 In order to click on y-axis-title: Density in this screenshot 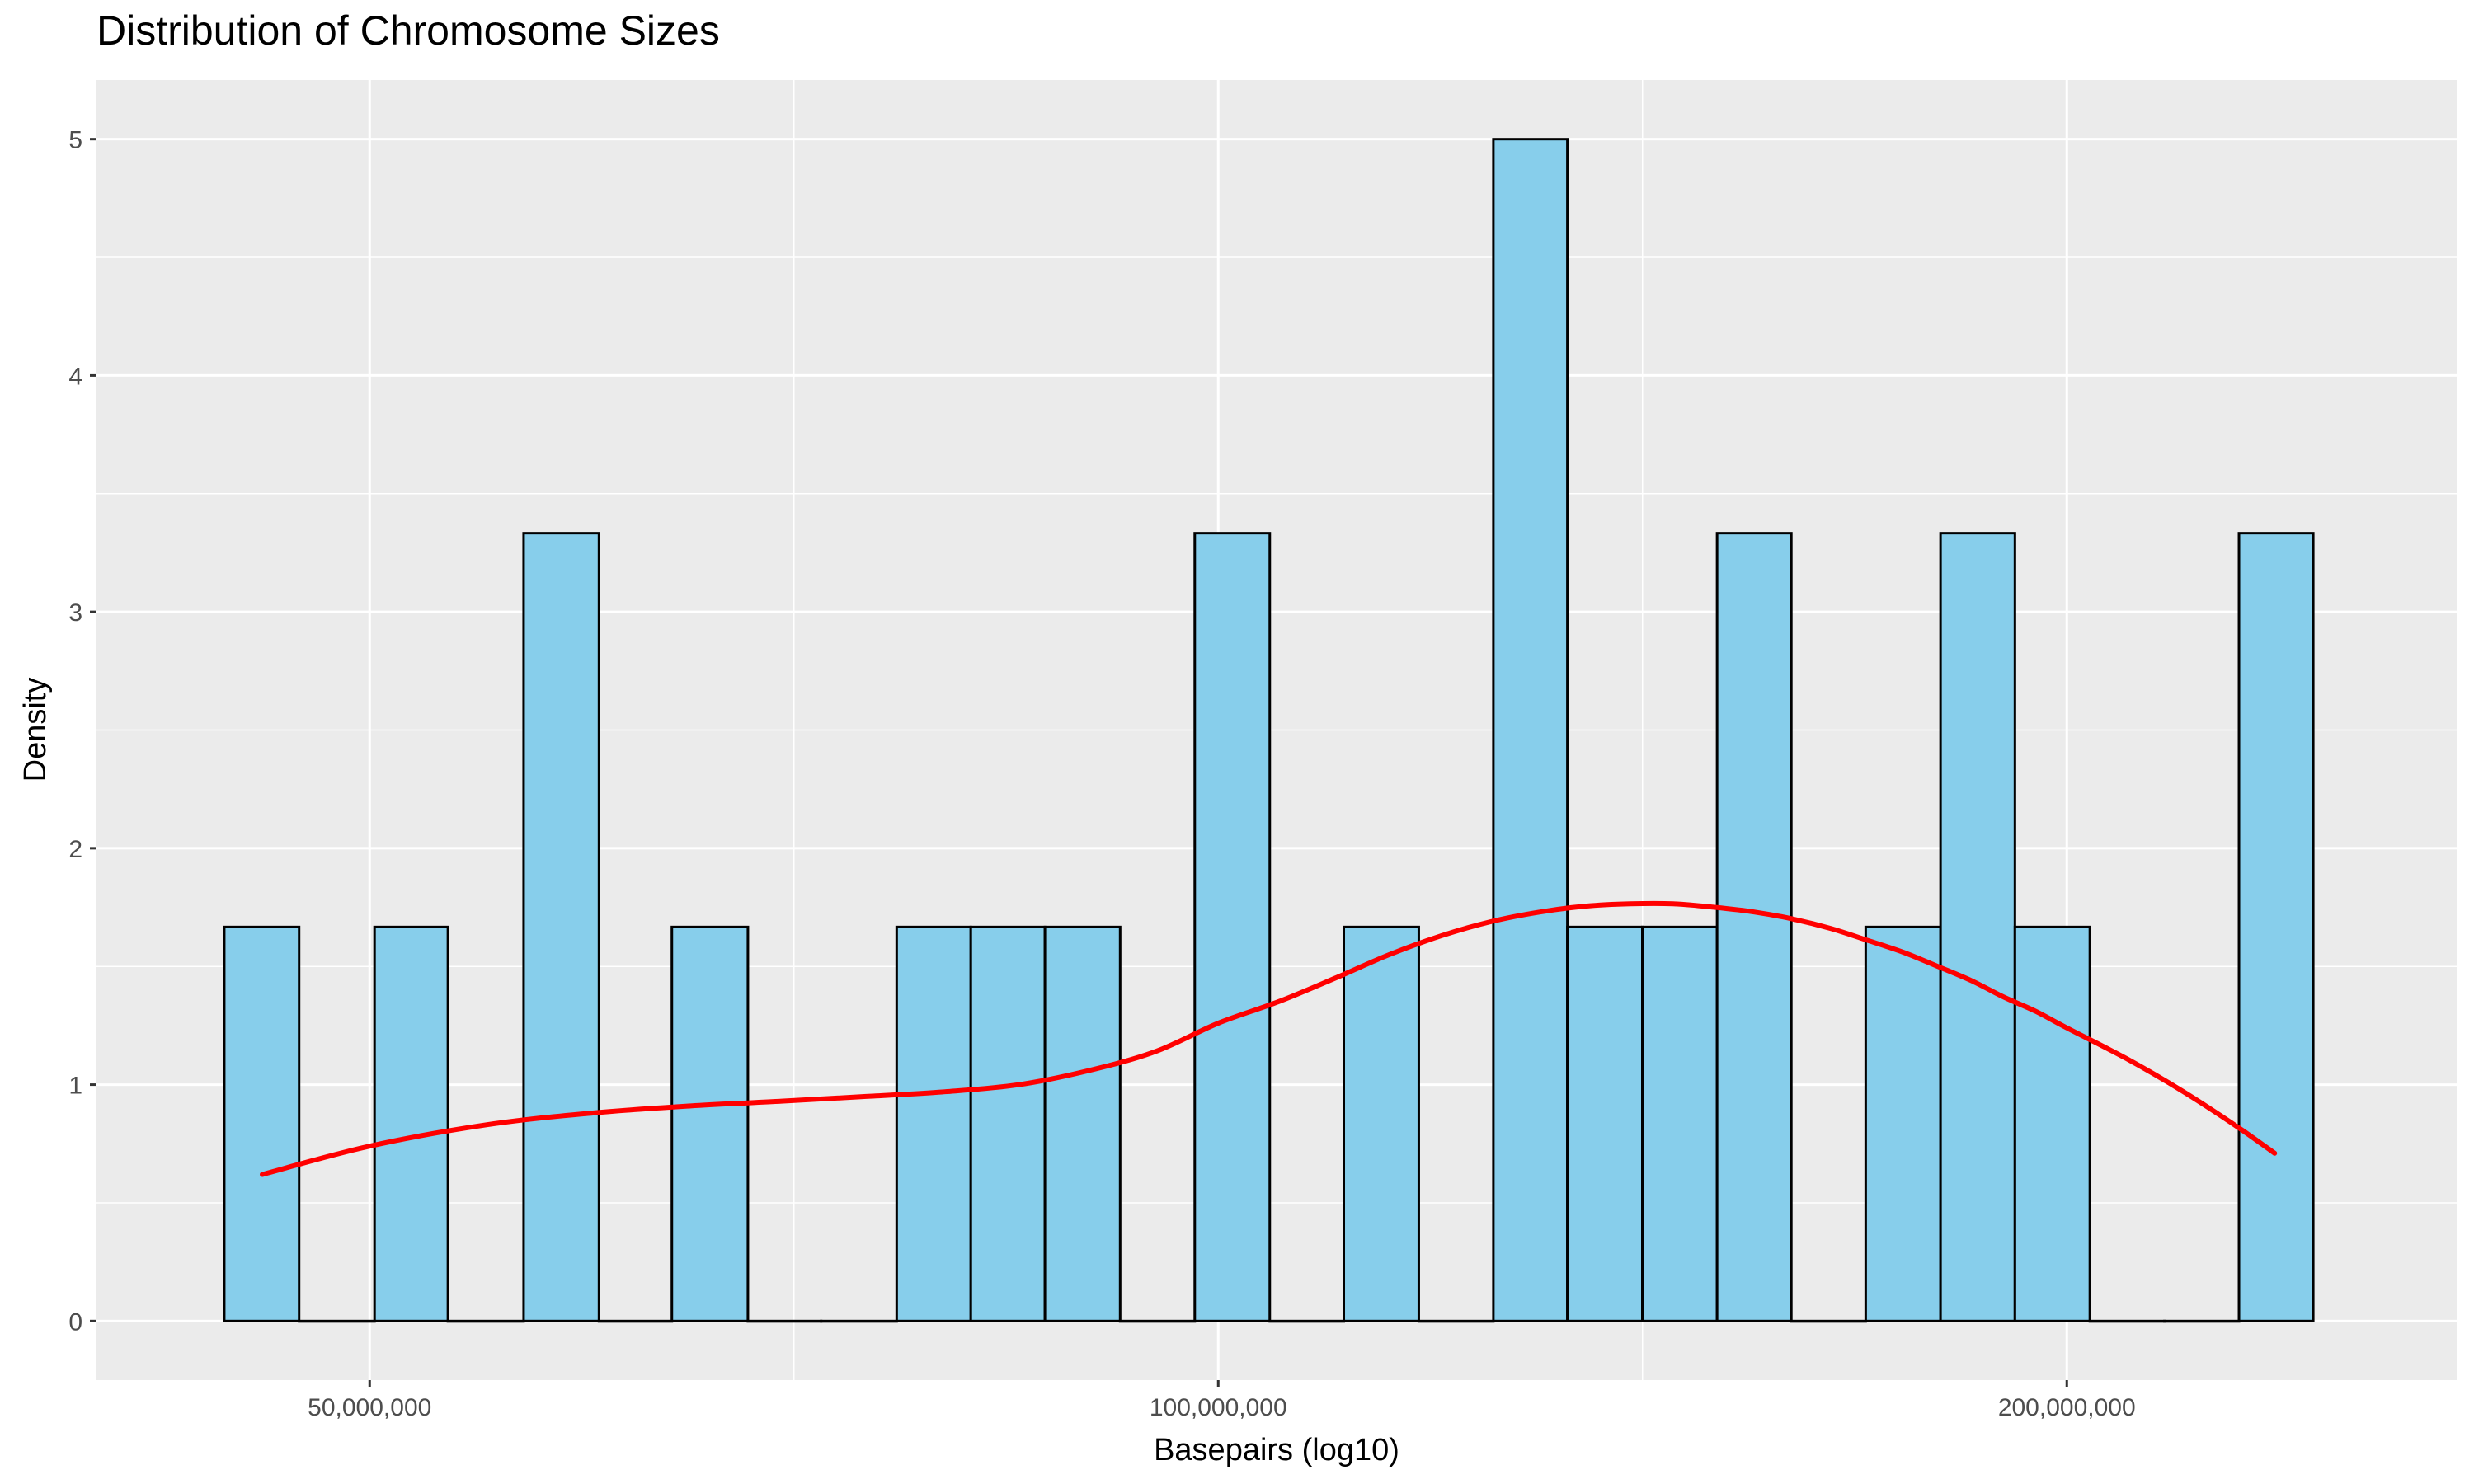, I will do `click(35, 730)`.